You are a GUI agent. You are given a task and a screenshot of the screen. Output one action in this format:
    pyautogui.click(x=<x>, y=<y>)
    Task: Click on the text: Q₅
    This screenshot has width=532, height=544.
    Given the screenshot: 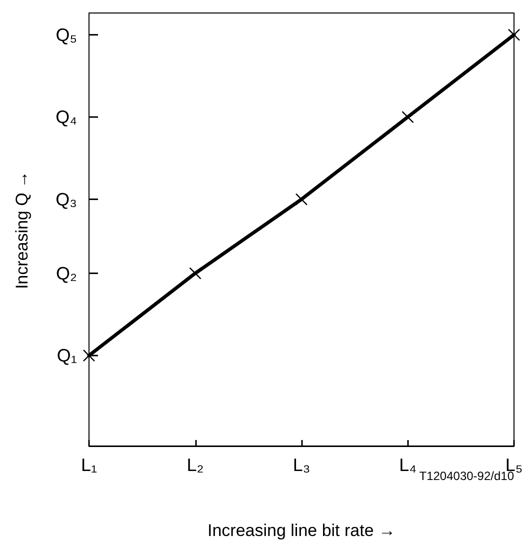 What is the action you would take?
    pyautogui.click(x=66, y=34)
    